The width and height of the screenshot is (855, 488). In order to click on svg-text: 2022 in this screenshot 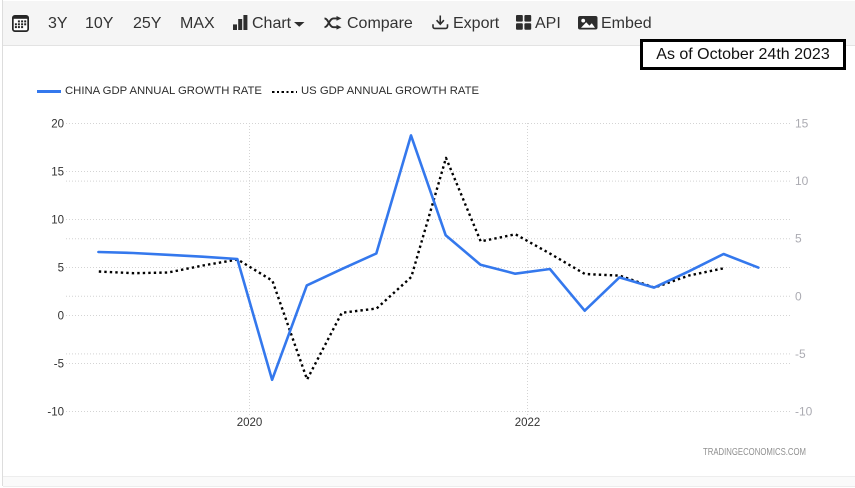, I will do `click(528, 423)`.